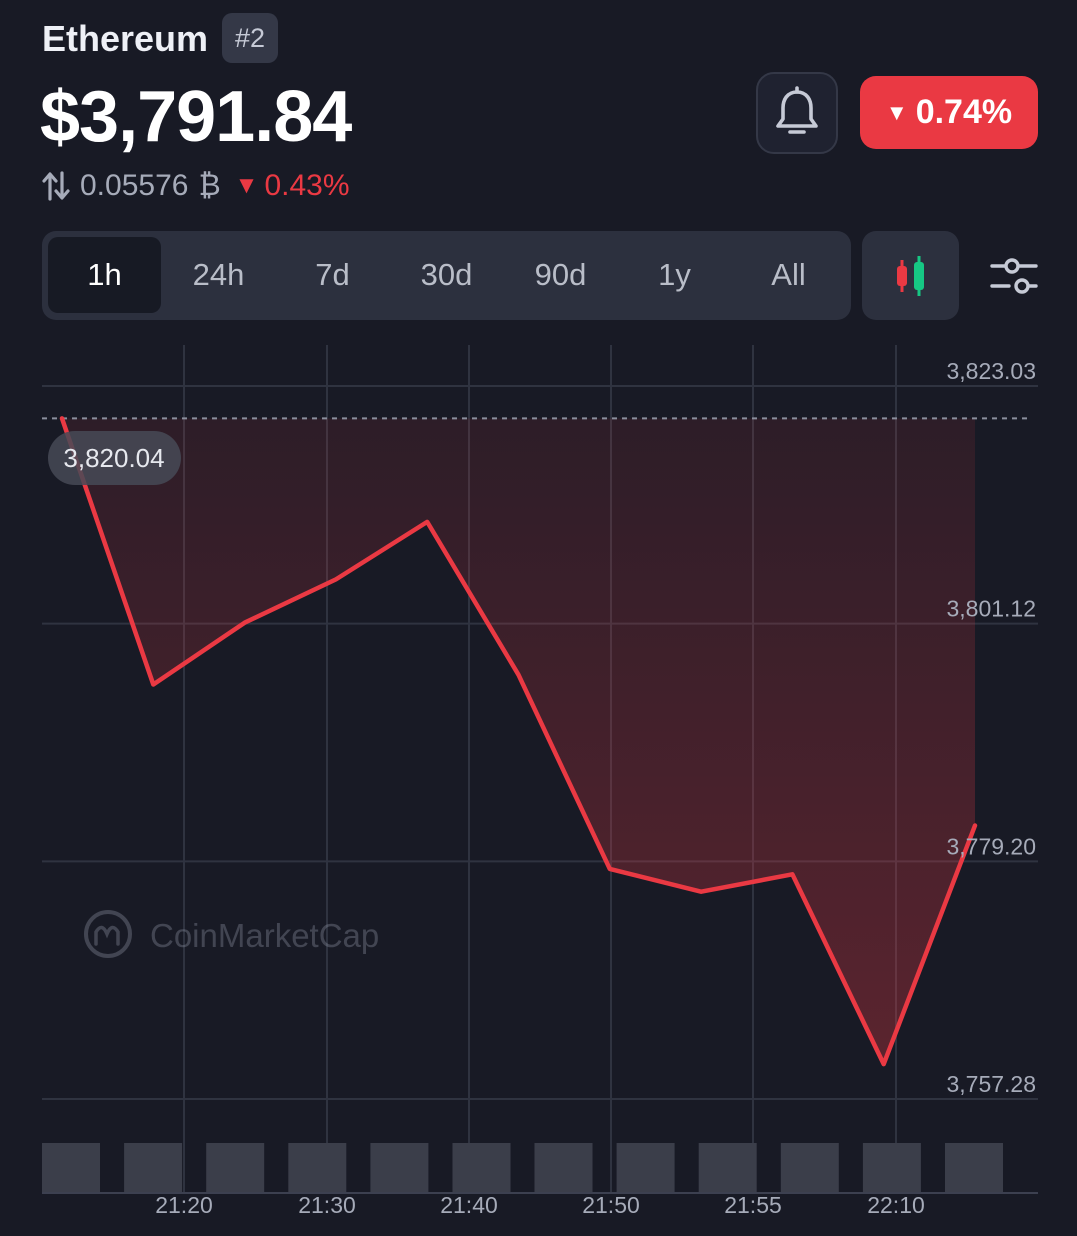  What do you see at coordinates (797, 110) in the screenshot?
I see `bell-icon` at bounding box center [797, 110].